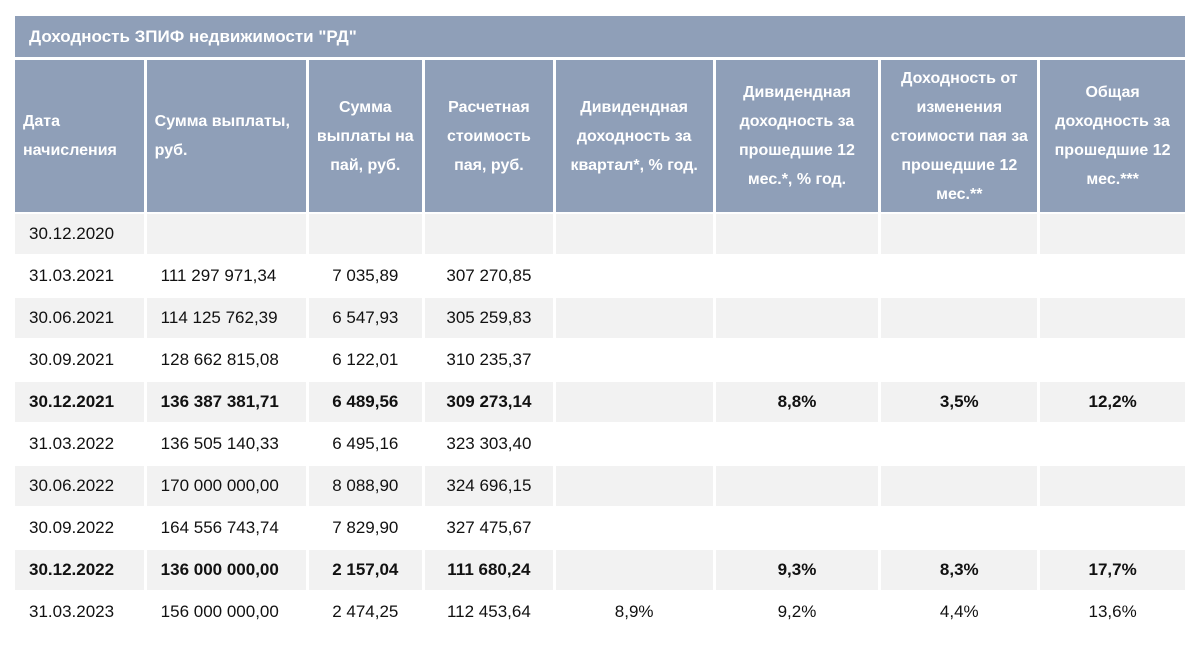 Image resolution: width=1200 pixels, height=657 pixels. What do you see at coordinates (797, 611) in the screenshot?
I see `12m-dividend-yield-cell: 9,2%` at bounding box center [797, 611].